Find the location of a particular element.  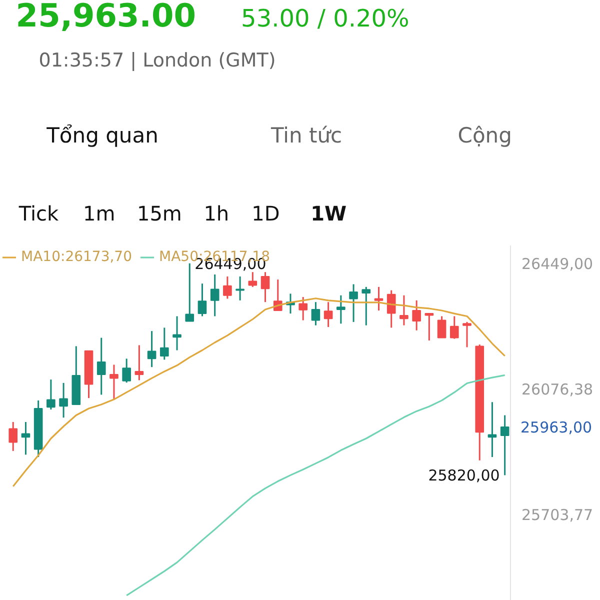

legend-label: MA10:26173,70 is located at coordinates (76, 257).